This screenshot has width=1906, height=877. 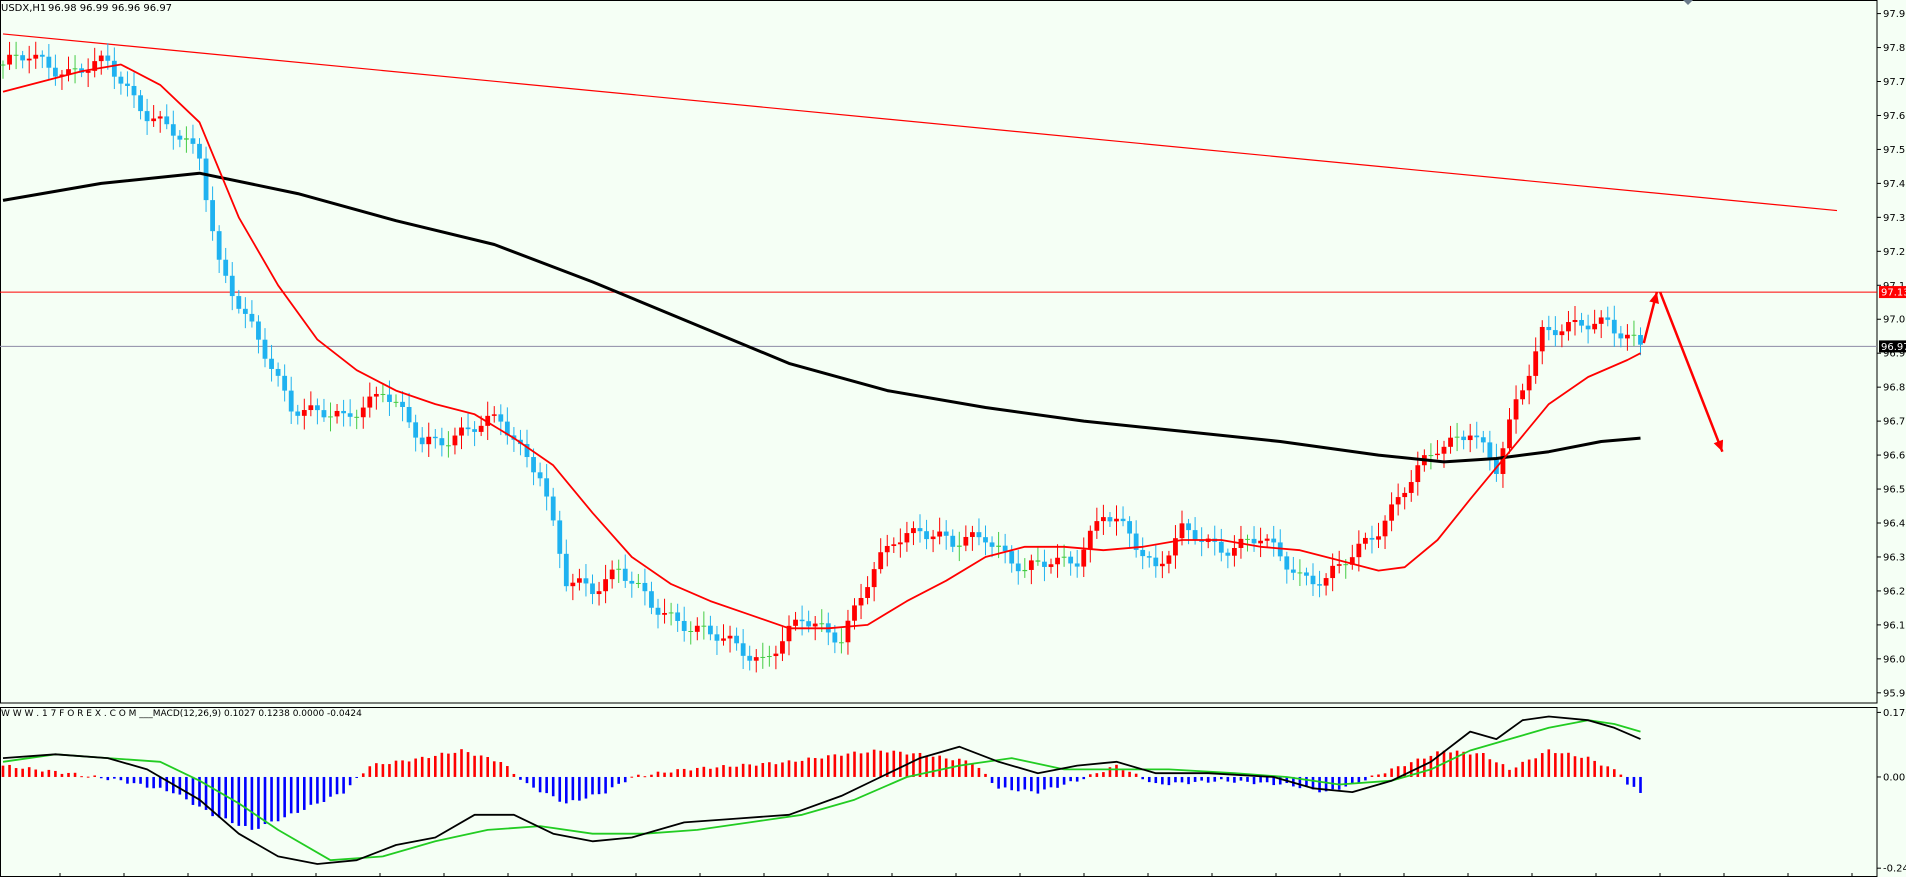 I want to click on forecast-arrow-shaft, so click(x=1691, y=372).